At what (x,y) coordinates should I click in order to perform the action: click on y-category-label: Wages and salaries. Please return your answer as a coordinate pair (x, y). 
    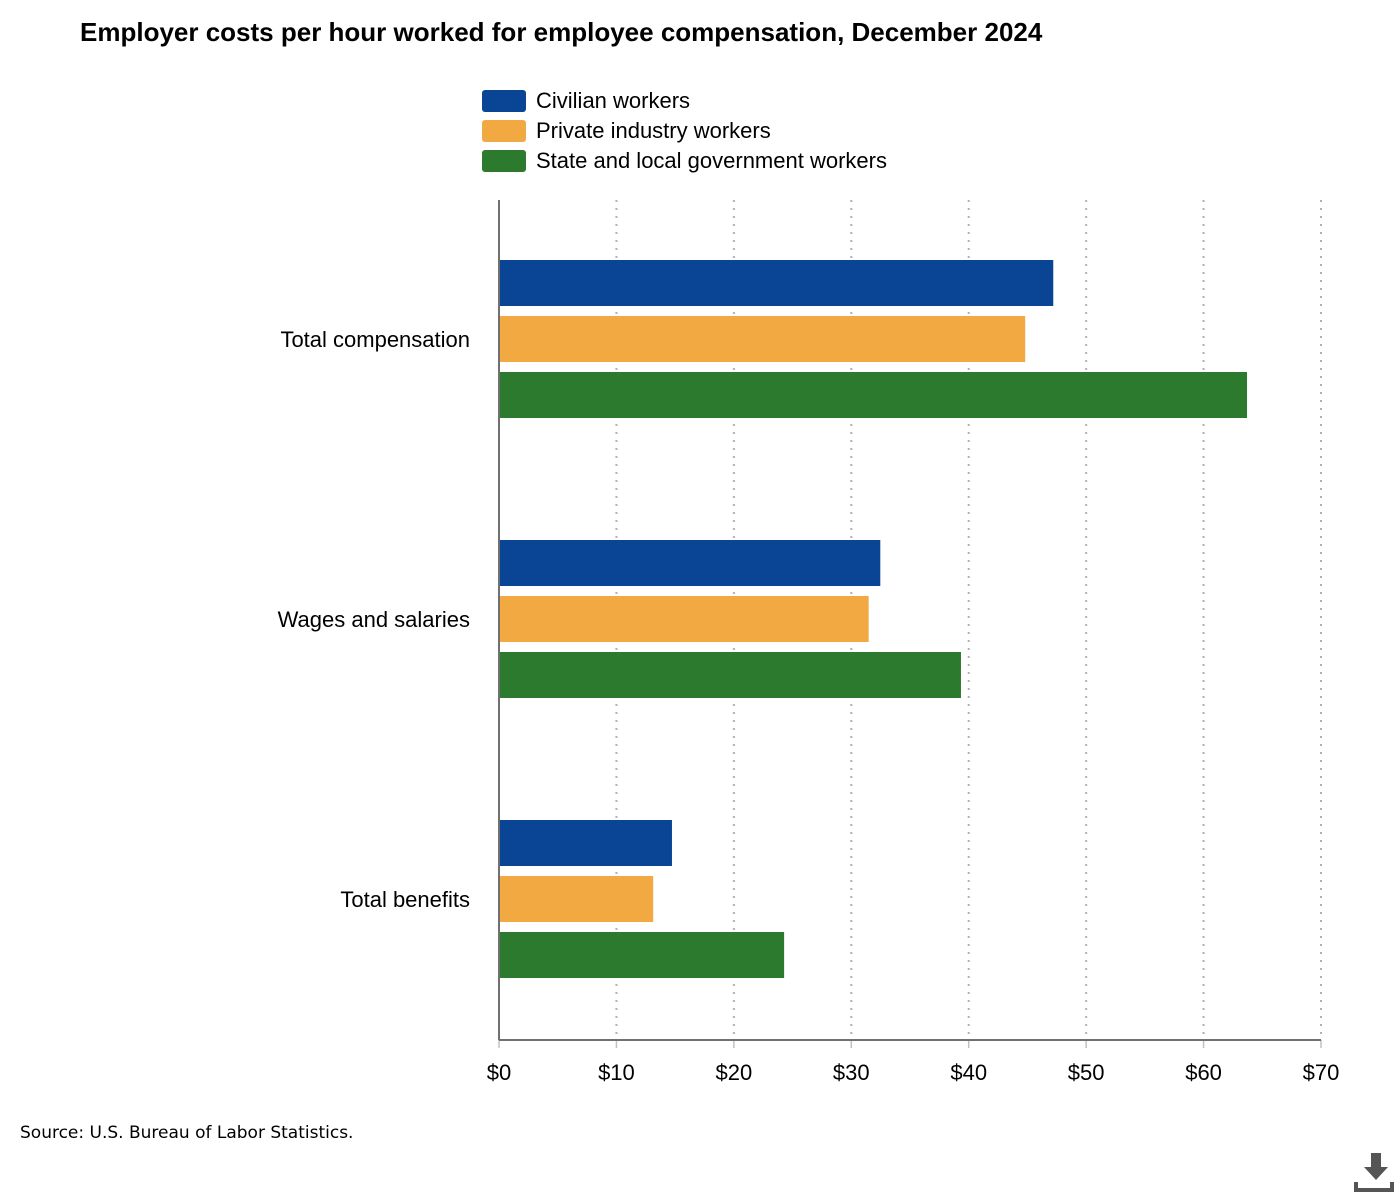
    Looking at the image, I should click on (374, 619).